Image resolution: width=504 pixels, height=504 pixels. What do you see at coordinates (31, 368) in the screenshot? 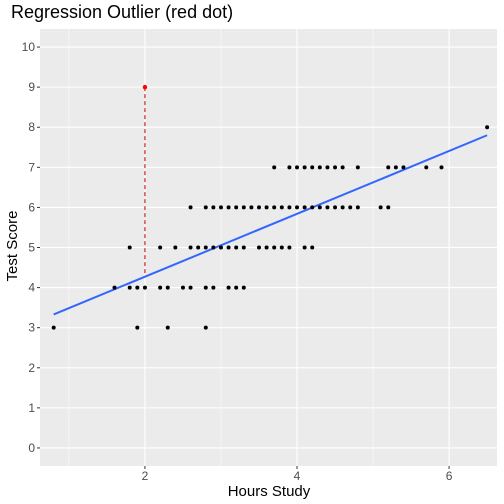
I see `y-tick-label: 2` at bounding box center [31, 368].